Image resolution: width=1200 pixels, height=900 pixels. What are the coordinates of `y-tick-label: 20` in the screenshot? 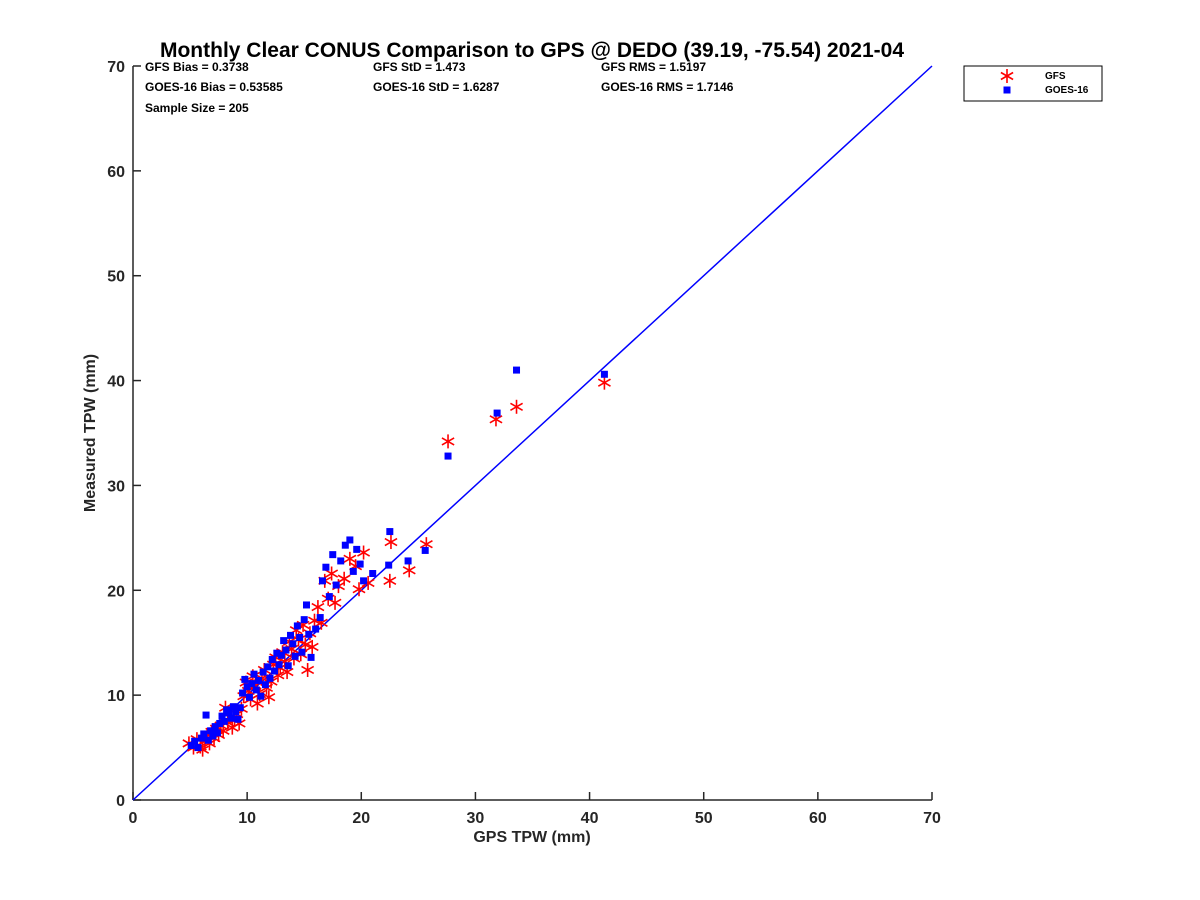 It's located at (116, 591).